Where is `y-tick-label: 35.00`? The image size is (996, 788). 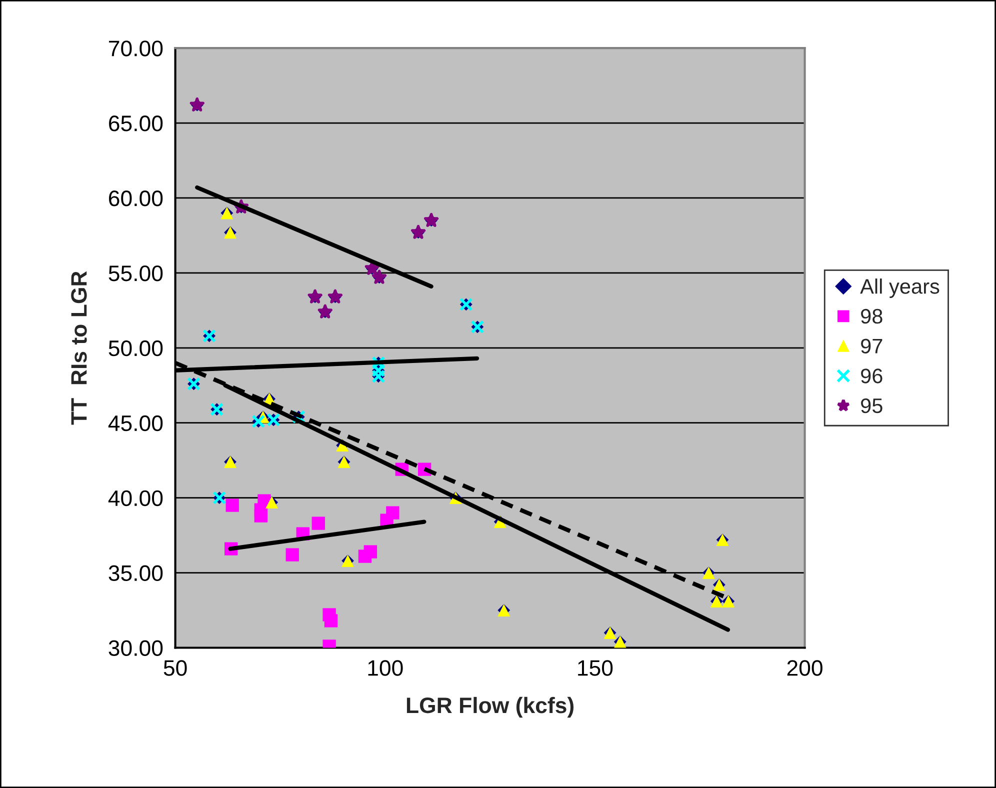
y-tick-label: 35.00 is located at coordinates (135, 573).